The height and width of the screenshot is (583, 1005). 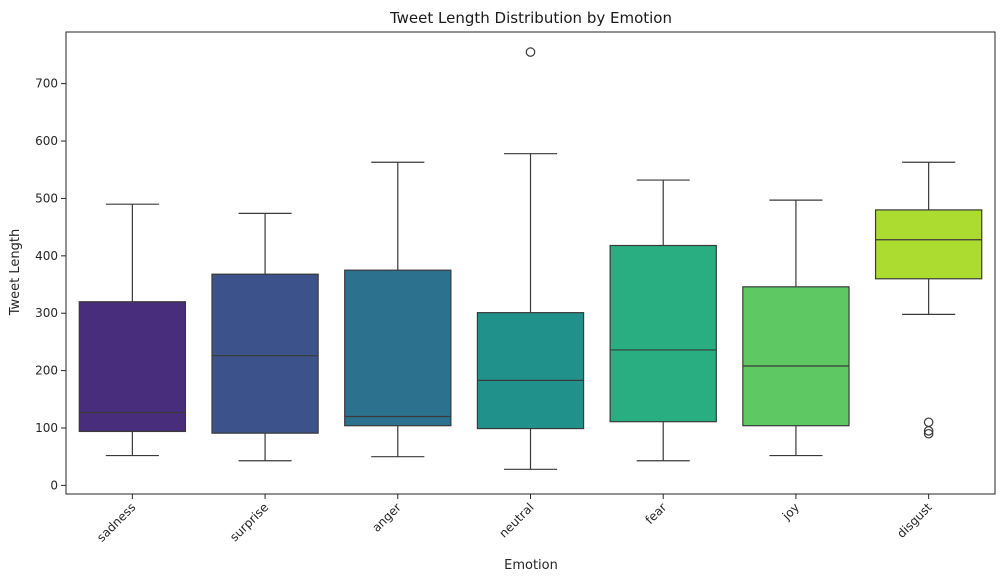 I want to click on box-surprise, so click(x=265, y=337).